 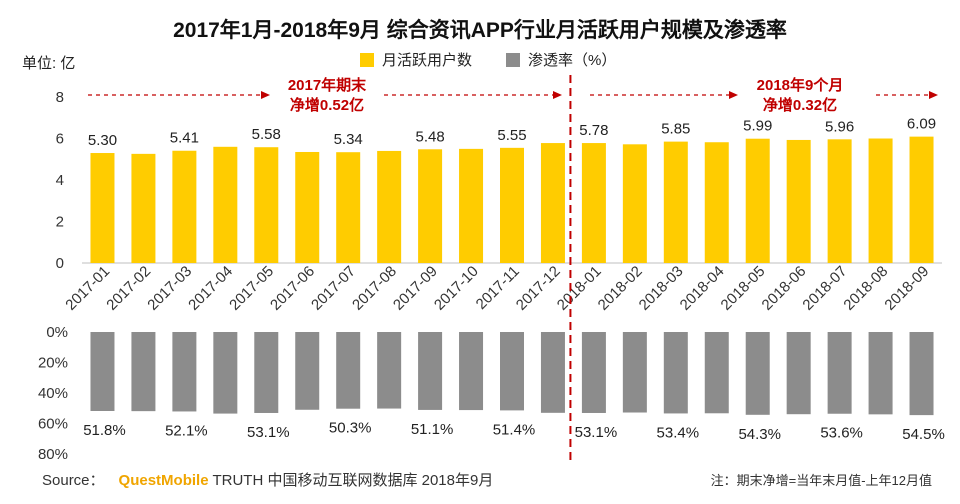 What do you see at coordinates (53, 454) in the screenshot?
I see `y2-tick-label: 80%` at bounding box center [53, 454].